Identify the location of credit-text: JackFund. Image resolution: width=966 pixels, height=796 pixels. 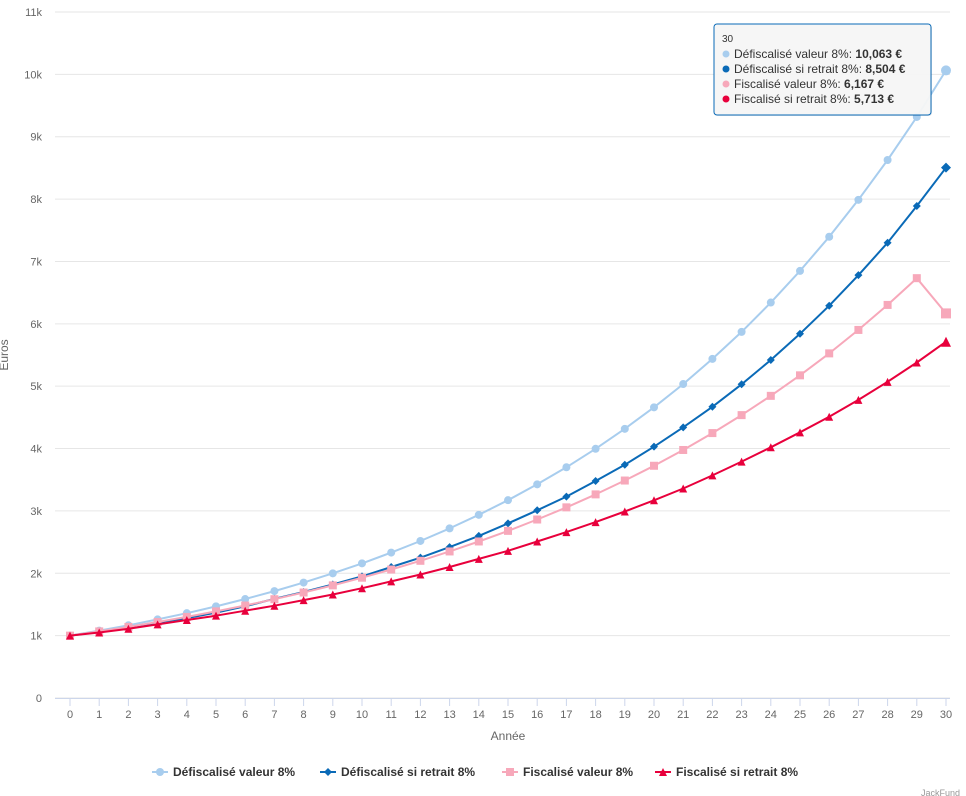
(940, 792).